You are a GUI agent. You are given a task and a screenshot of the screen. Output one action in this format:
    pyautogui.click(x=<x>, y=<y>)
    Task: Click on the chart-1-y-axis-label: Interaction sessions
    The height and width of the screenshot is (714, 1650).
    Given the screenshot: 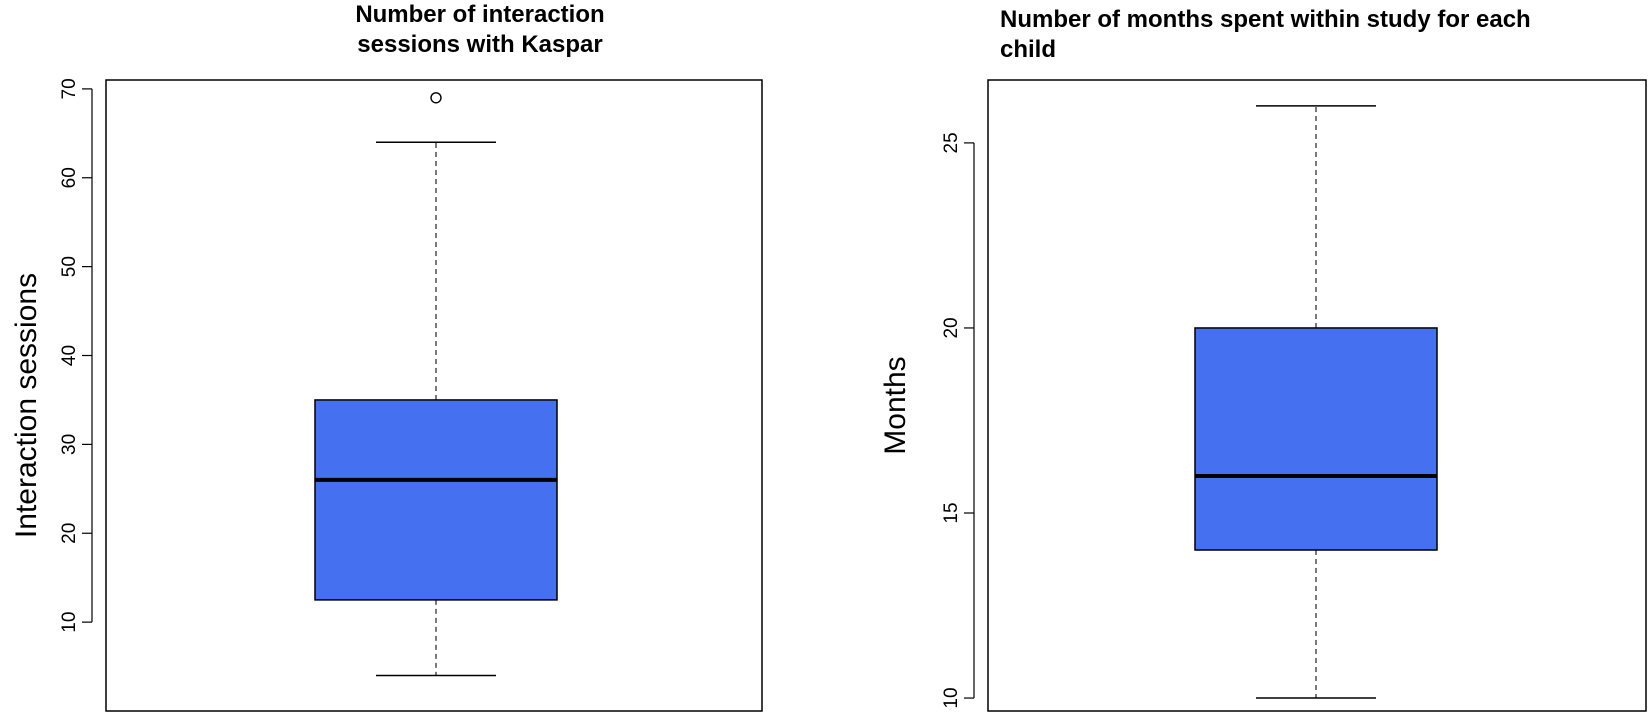 What is the action you would take?
    pyautogui.click(x=26, y=405)
    